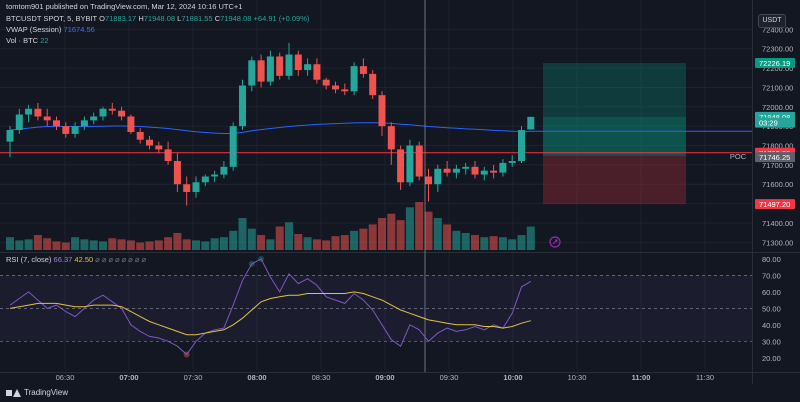 The height and width of the screenshot is (402, 800). I want to click on price-tick-label: 72100.00, so click(777, 87).